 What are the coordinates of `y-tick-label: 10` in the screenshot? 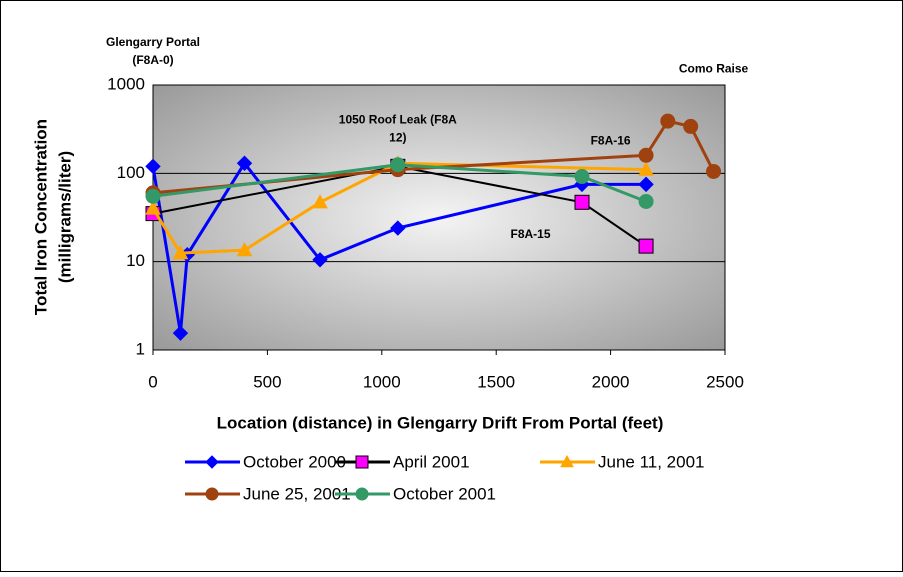 It's located at (135, 260).